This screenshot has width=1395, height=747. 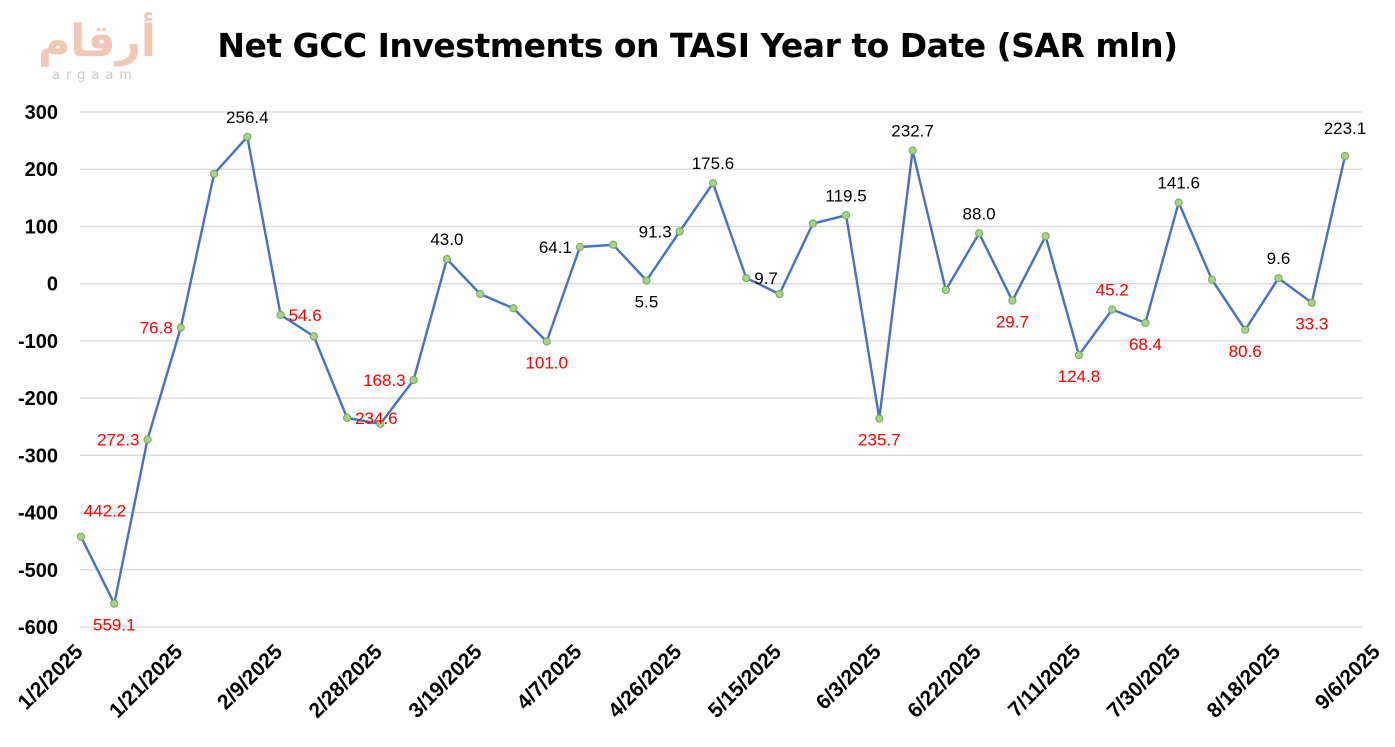 What do you see at coordinates (156, 328) in the screenshot?
I see `data-label: 76.8` at bounding box center [156, 328].